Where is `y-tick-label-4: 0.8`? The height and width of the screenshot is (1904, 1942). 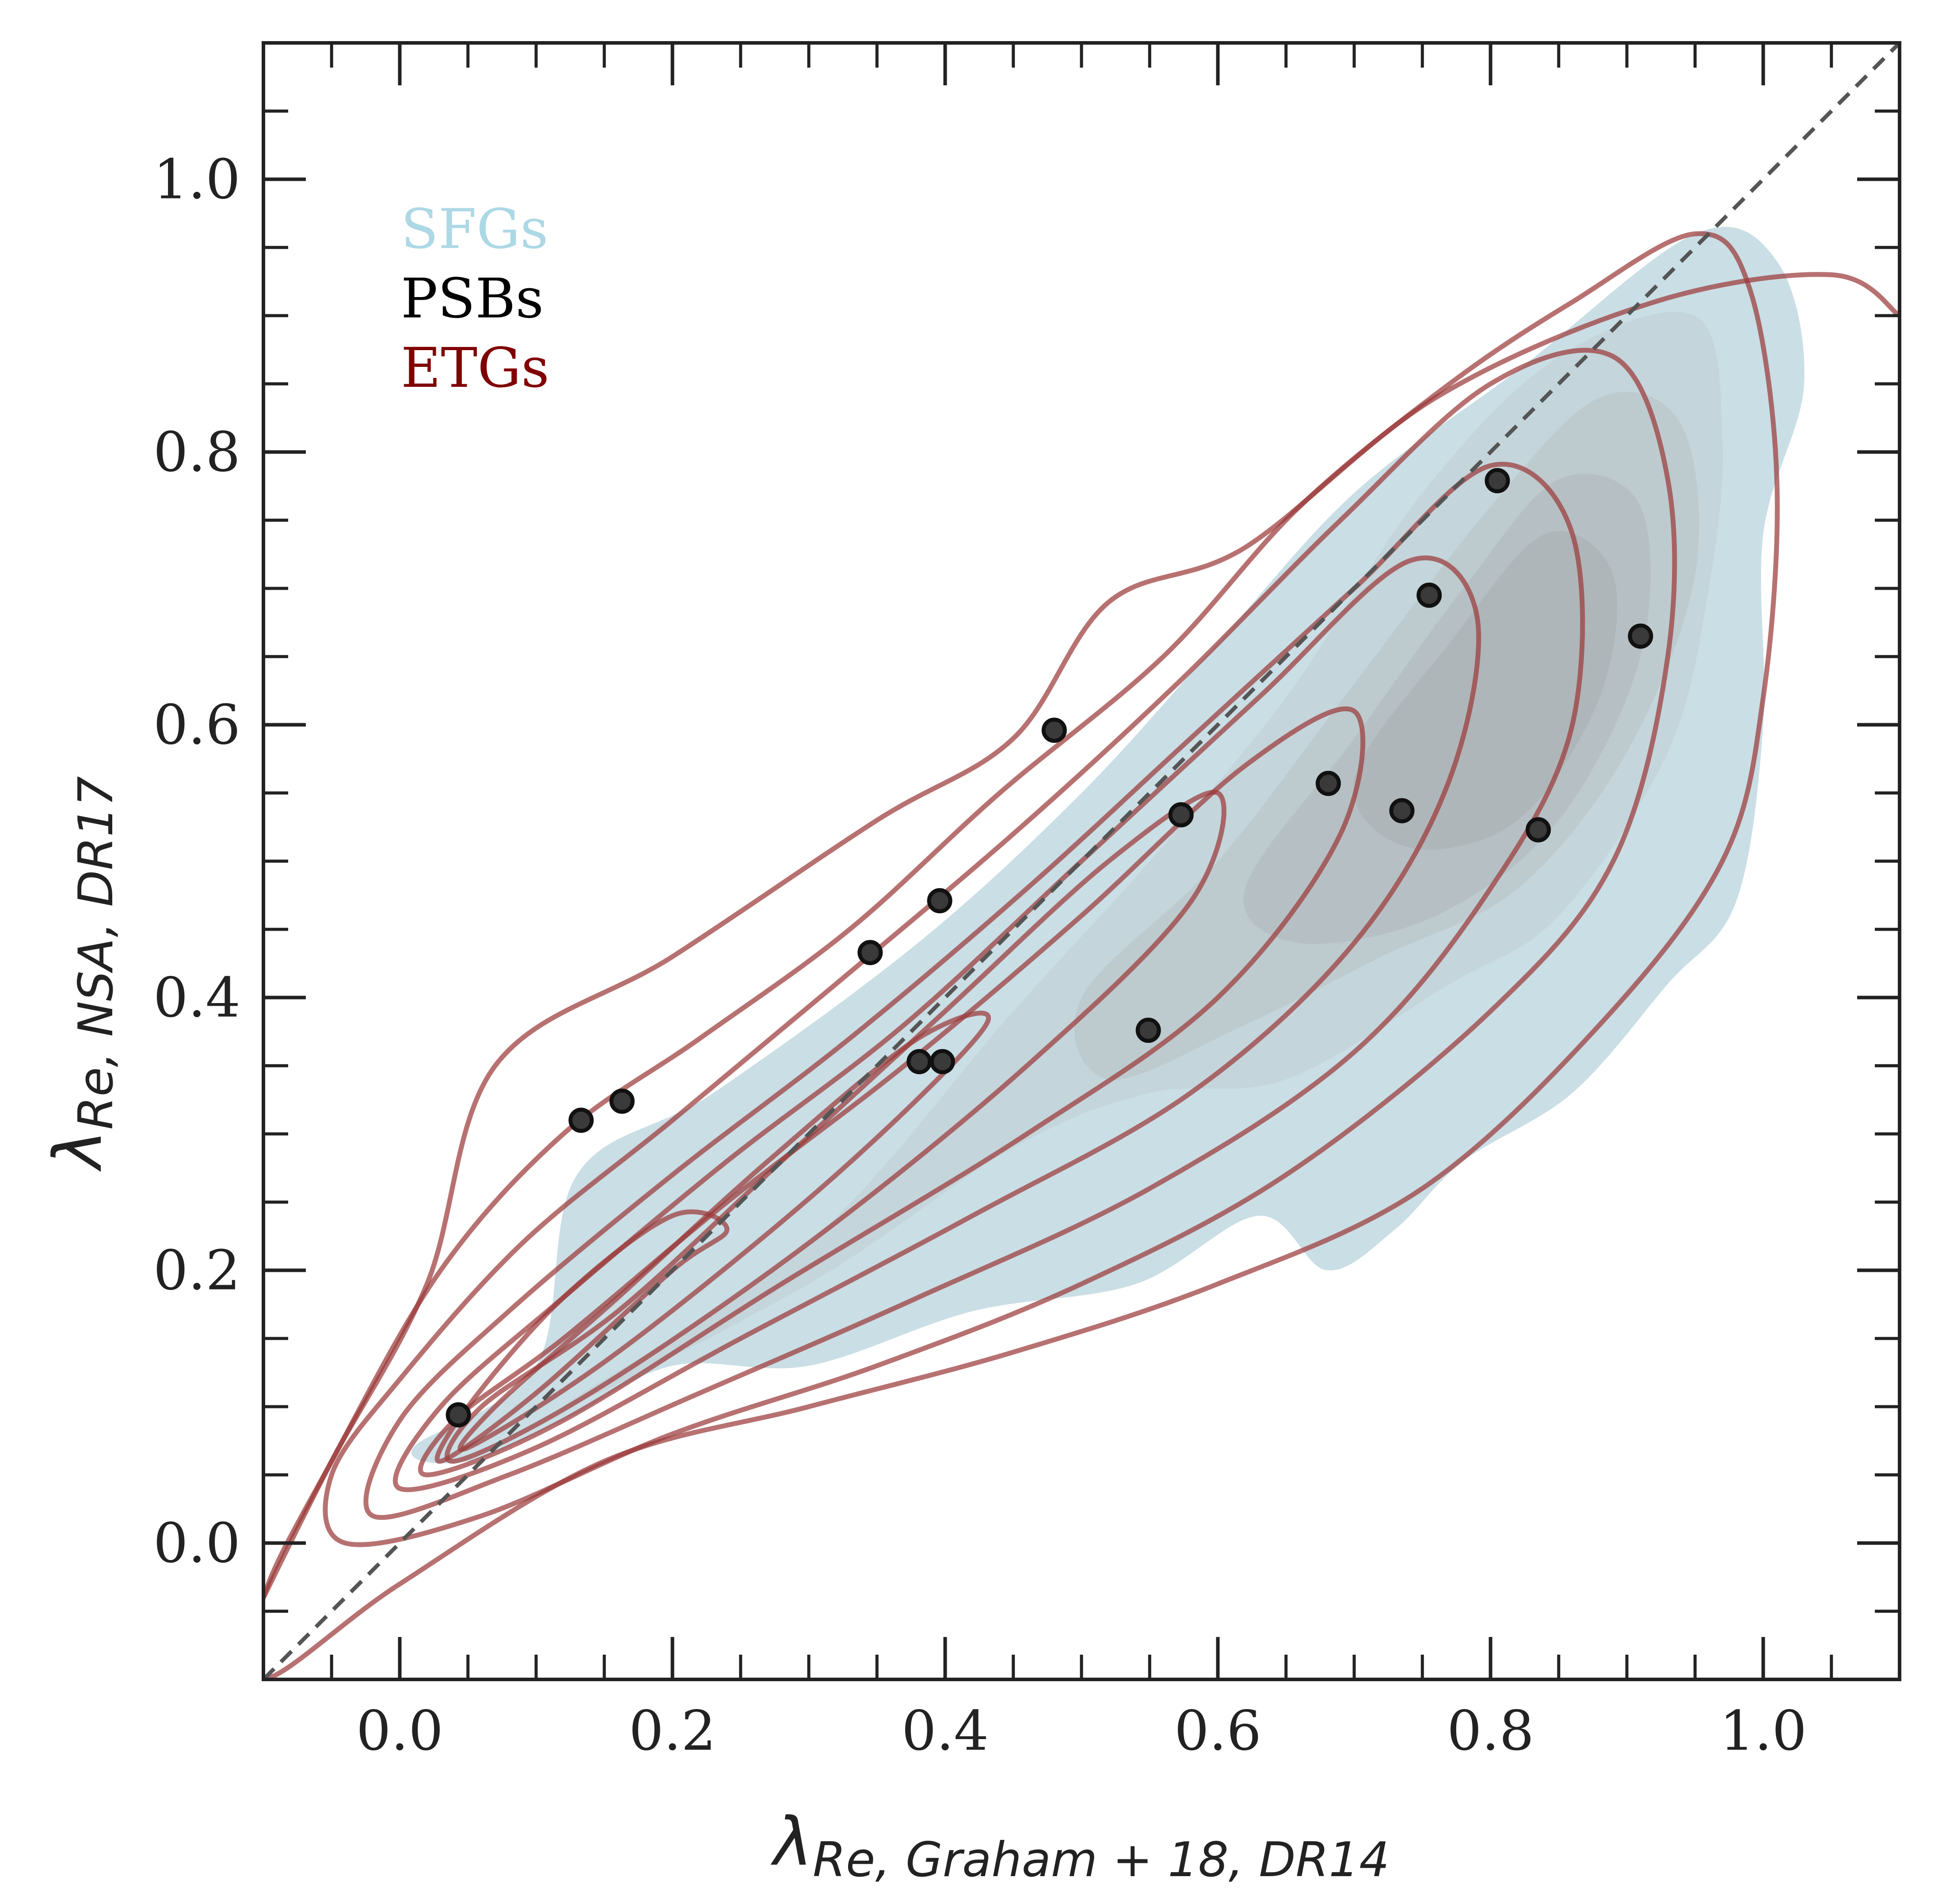 y-tick-label-4: 0.8 is located at coordinates (196, 453).